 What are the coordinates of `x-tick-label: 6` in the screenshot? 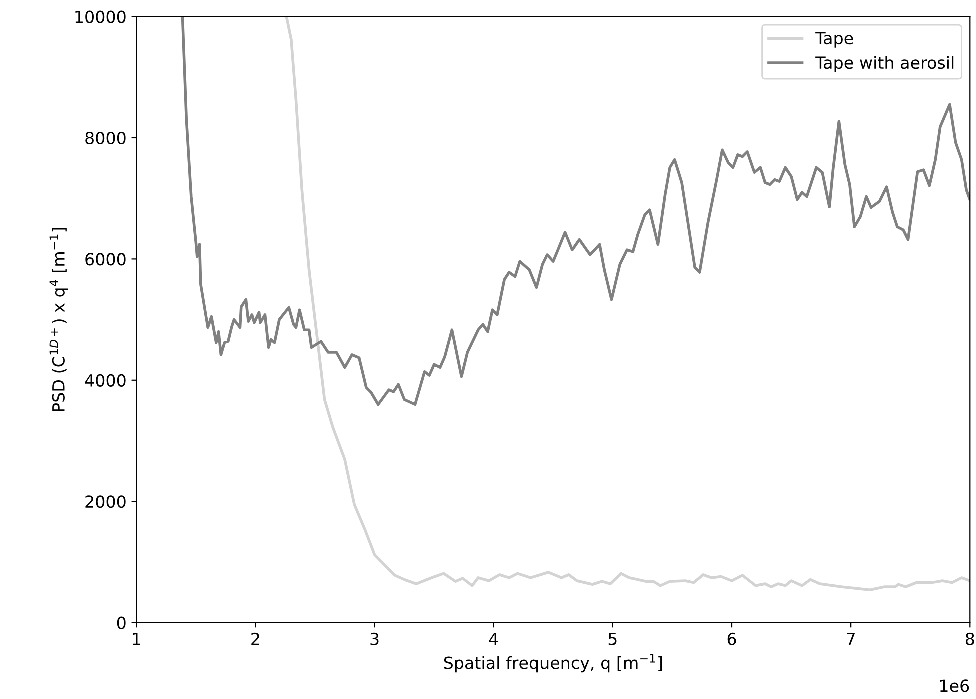 It's located at (732, 639).